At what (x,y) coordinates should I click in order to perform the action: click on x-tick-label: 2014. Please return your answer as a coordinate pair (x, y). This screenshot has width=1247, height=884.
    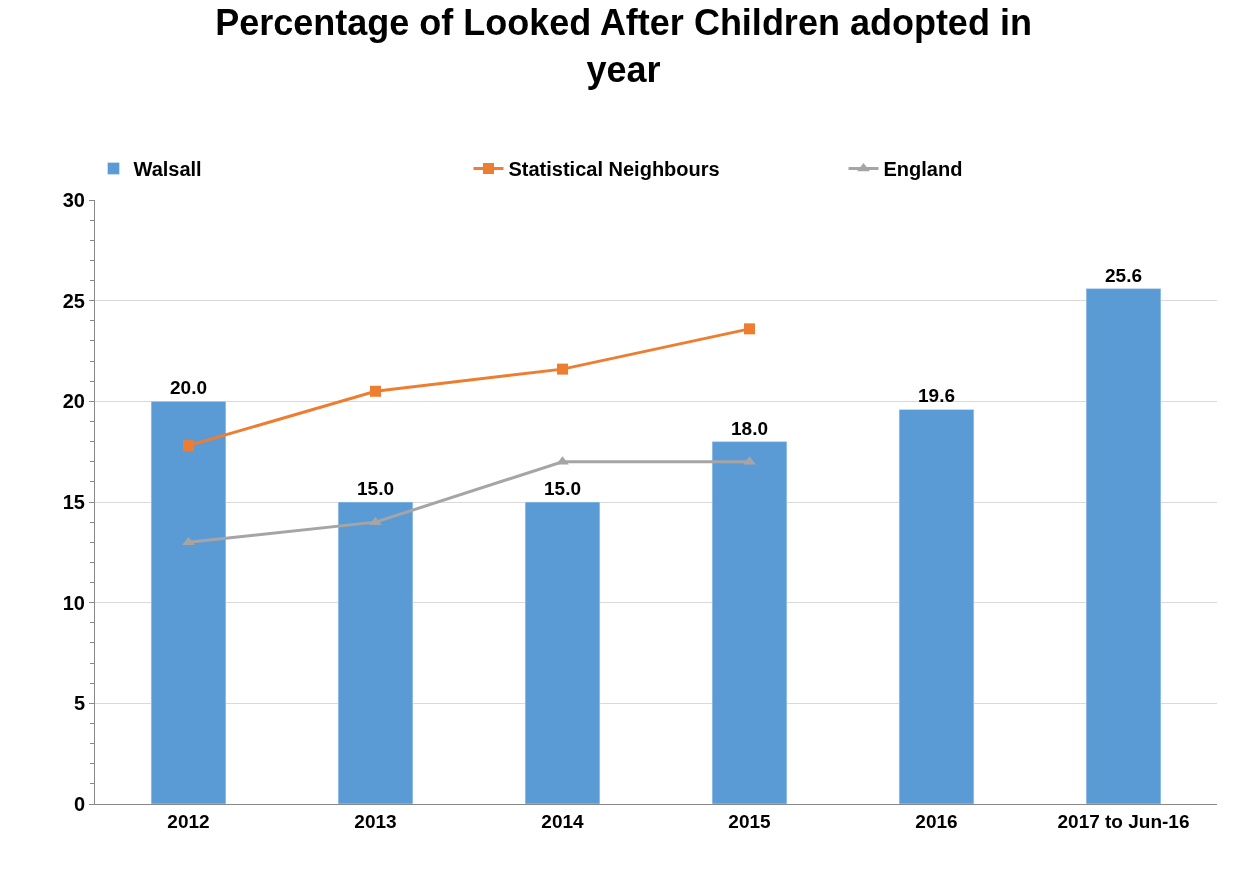
    Looking at the image, I should click on (563, 821).